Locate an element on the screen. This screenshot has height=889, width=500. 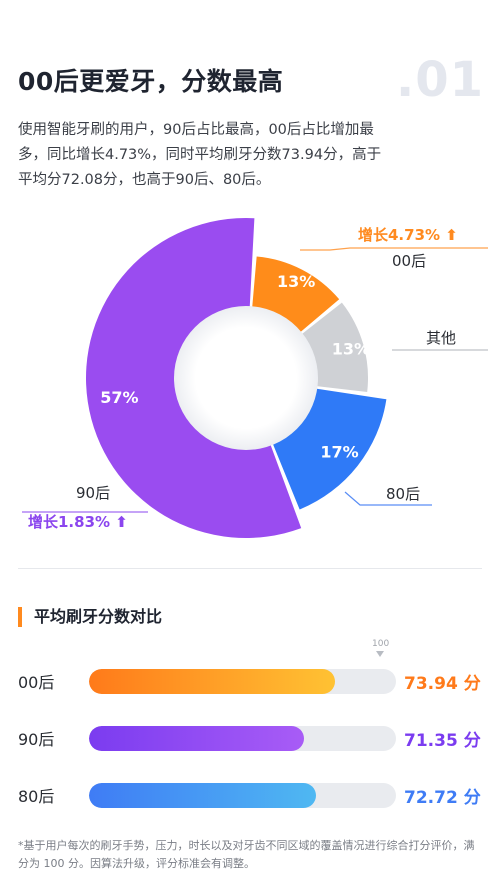
category-label-1: 其他 is located at coordinates (441, 338).